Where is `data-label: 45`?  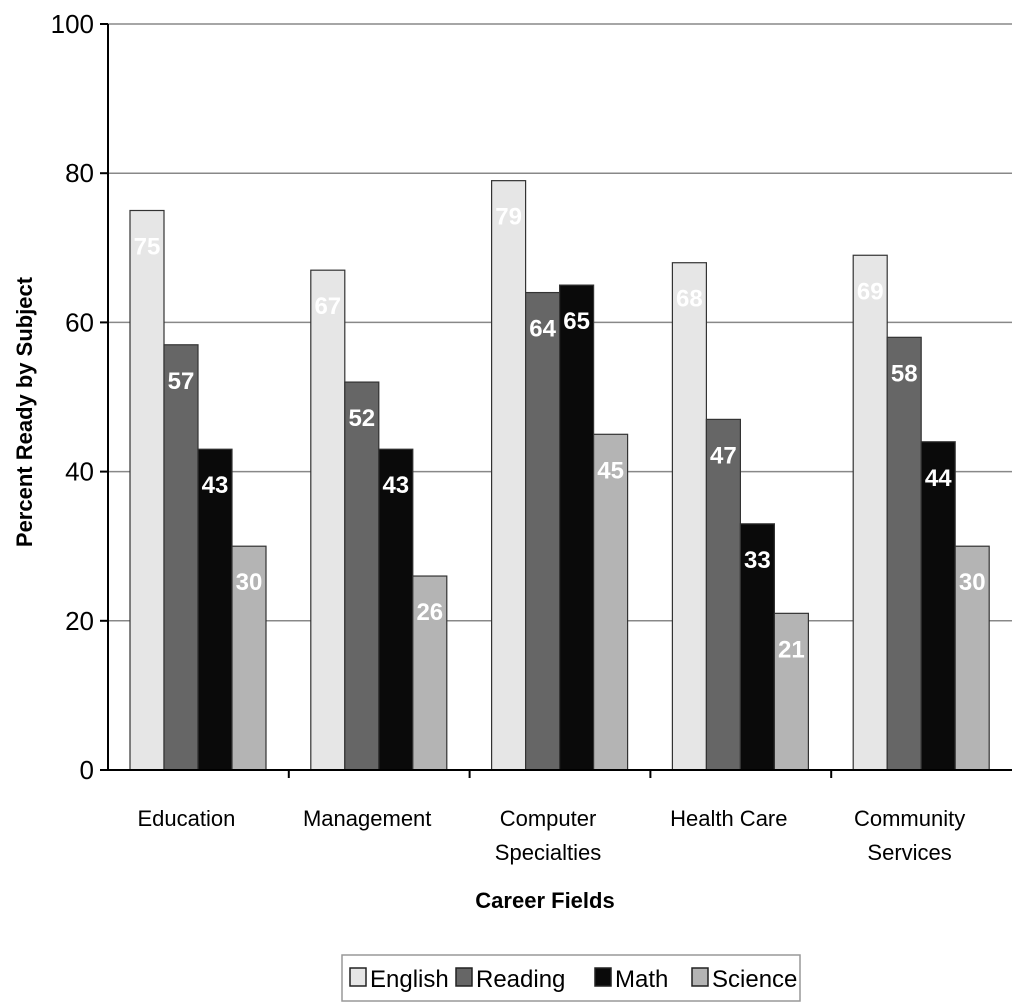 data-label: 45 is located at coordinates (610, 470).